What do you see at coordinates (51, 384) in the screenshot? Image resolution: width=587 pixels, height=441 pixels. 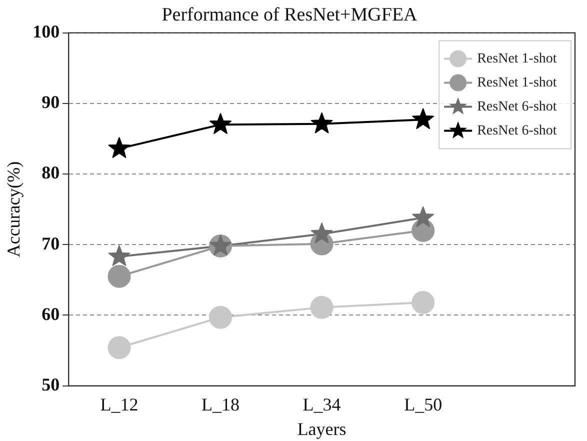 I see `y-tick-label: 50` at bounding box center [51, 384].